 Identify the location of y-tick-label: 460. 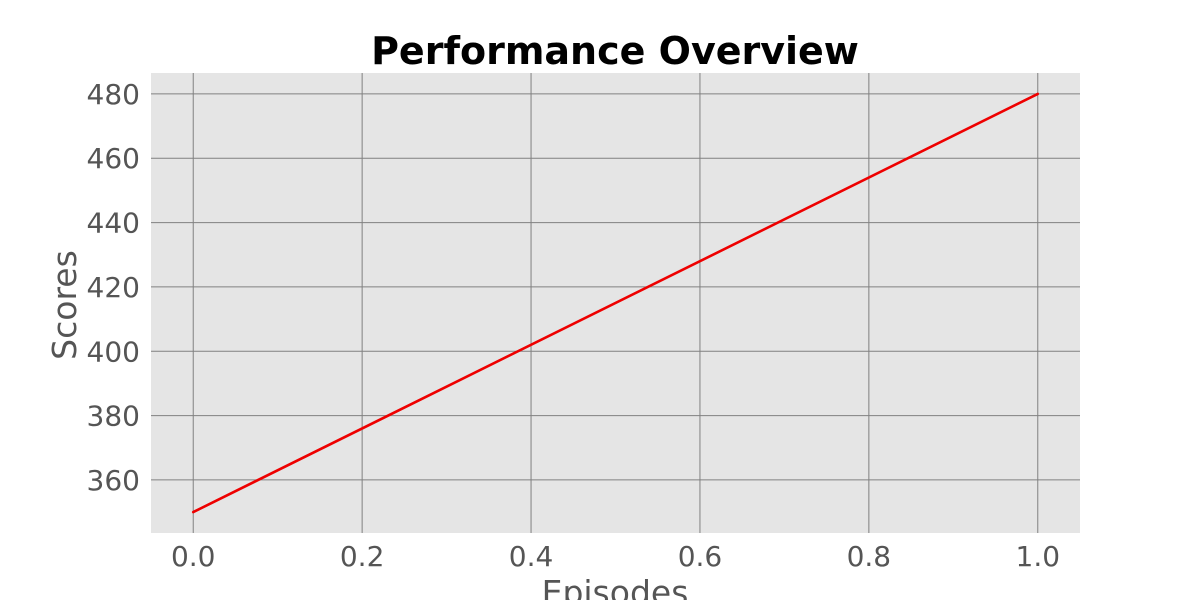
(113, 158).